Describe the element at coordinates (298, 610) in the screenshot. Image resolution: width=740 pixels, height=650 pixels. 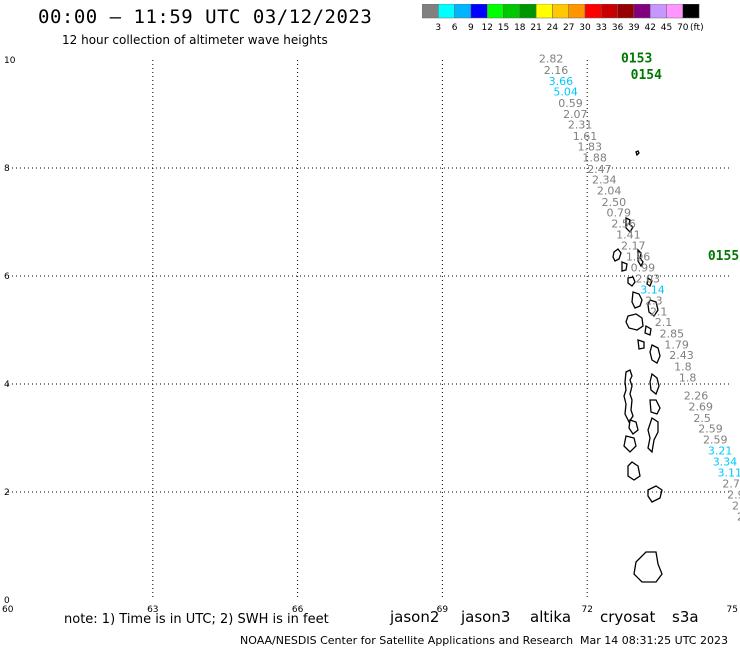
I see `x-tick-label: 66` at that location.